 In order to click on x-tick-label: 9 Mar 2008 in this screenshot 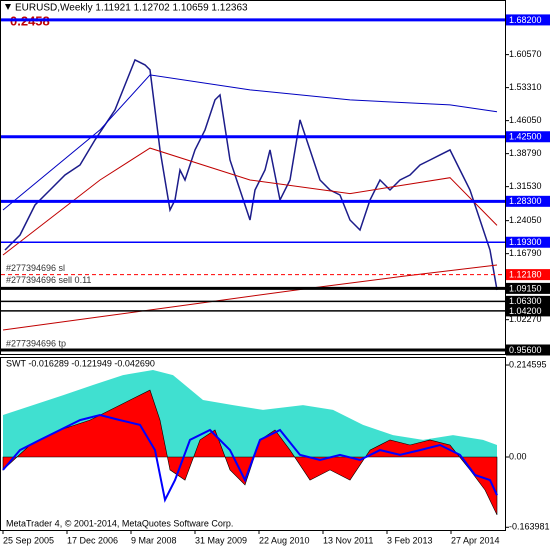, I will do `click(154, 540)`.